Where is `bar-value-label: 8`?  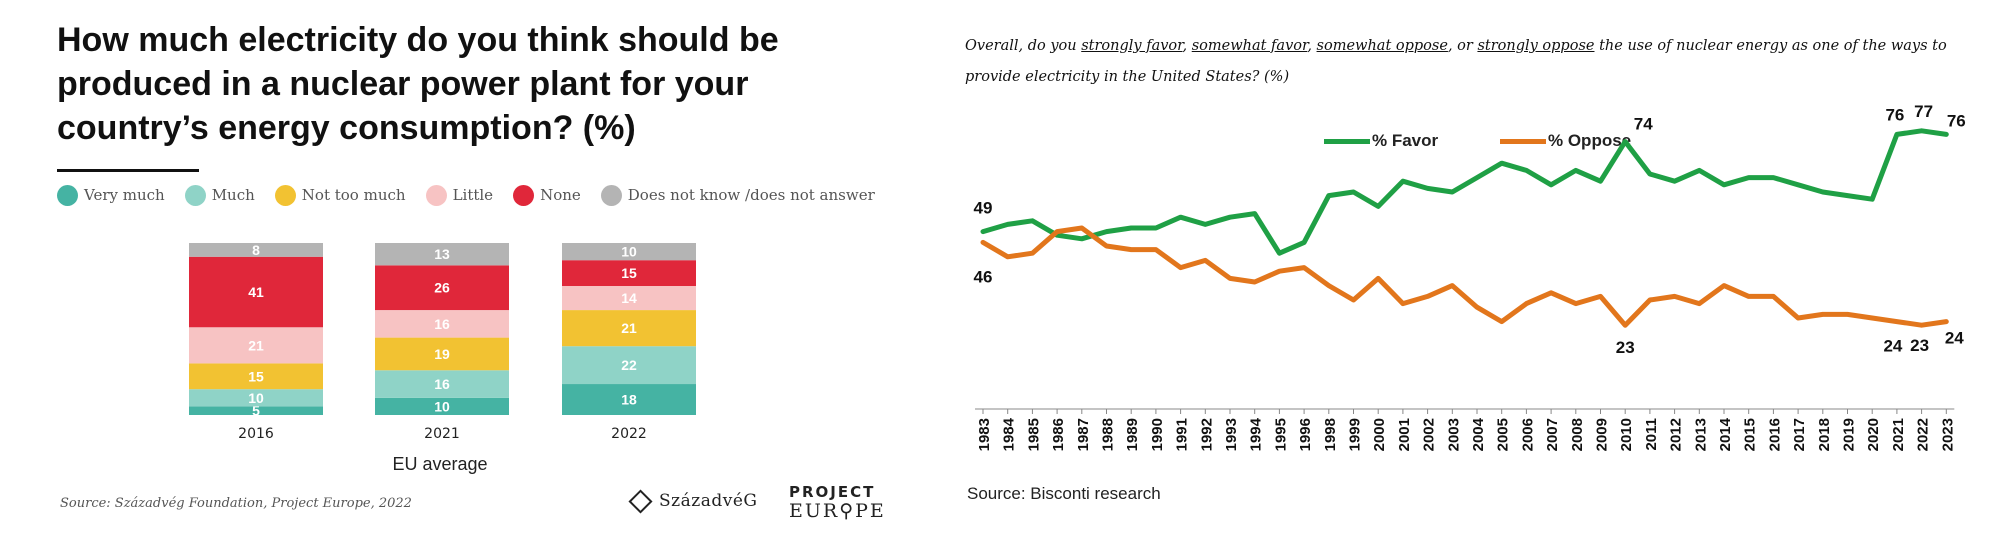 bar-value-label: 8 is located at coordinates (256, 250).